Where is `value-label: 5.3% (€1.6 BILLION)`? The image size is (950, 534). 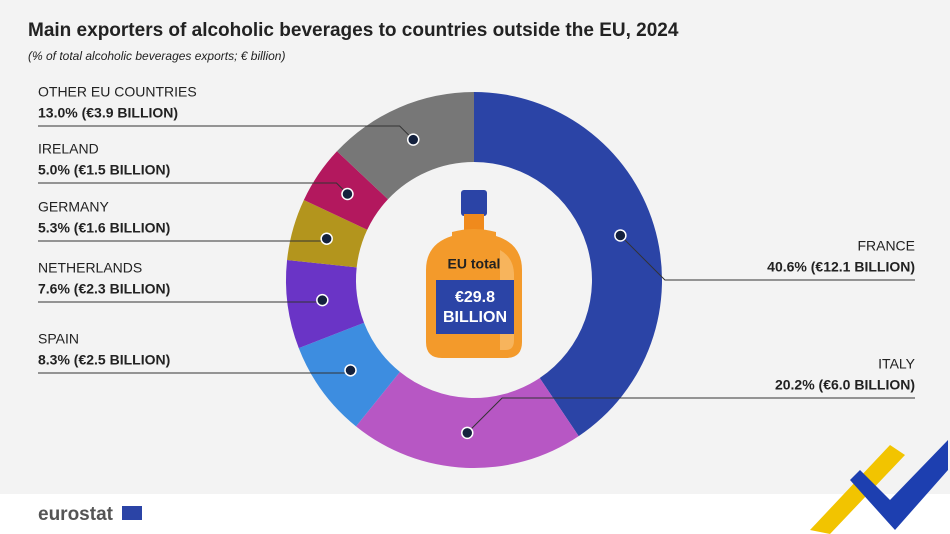
value-label: 5.3% (€1.6 BILLION) is located at coordinates (104, 228).